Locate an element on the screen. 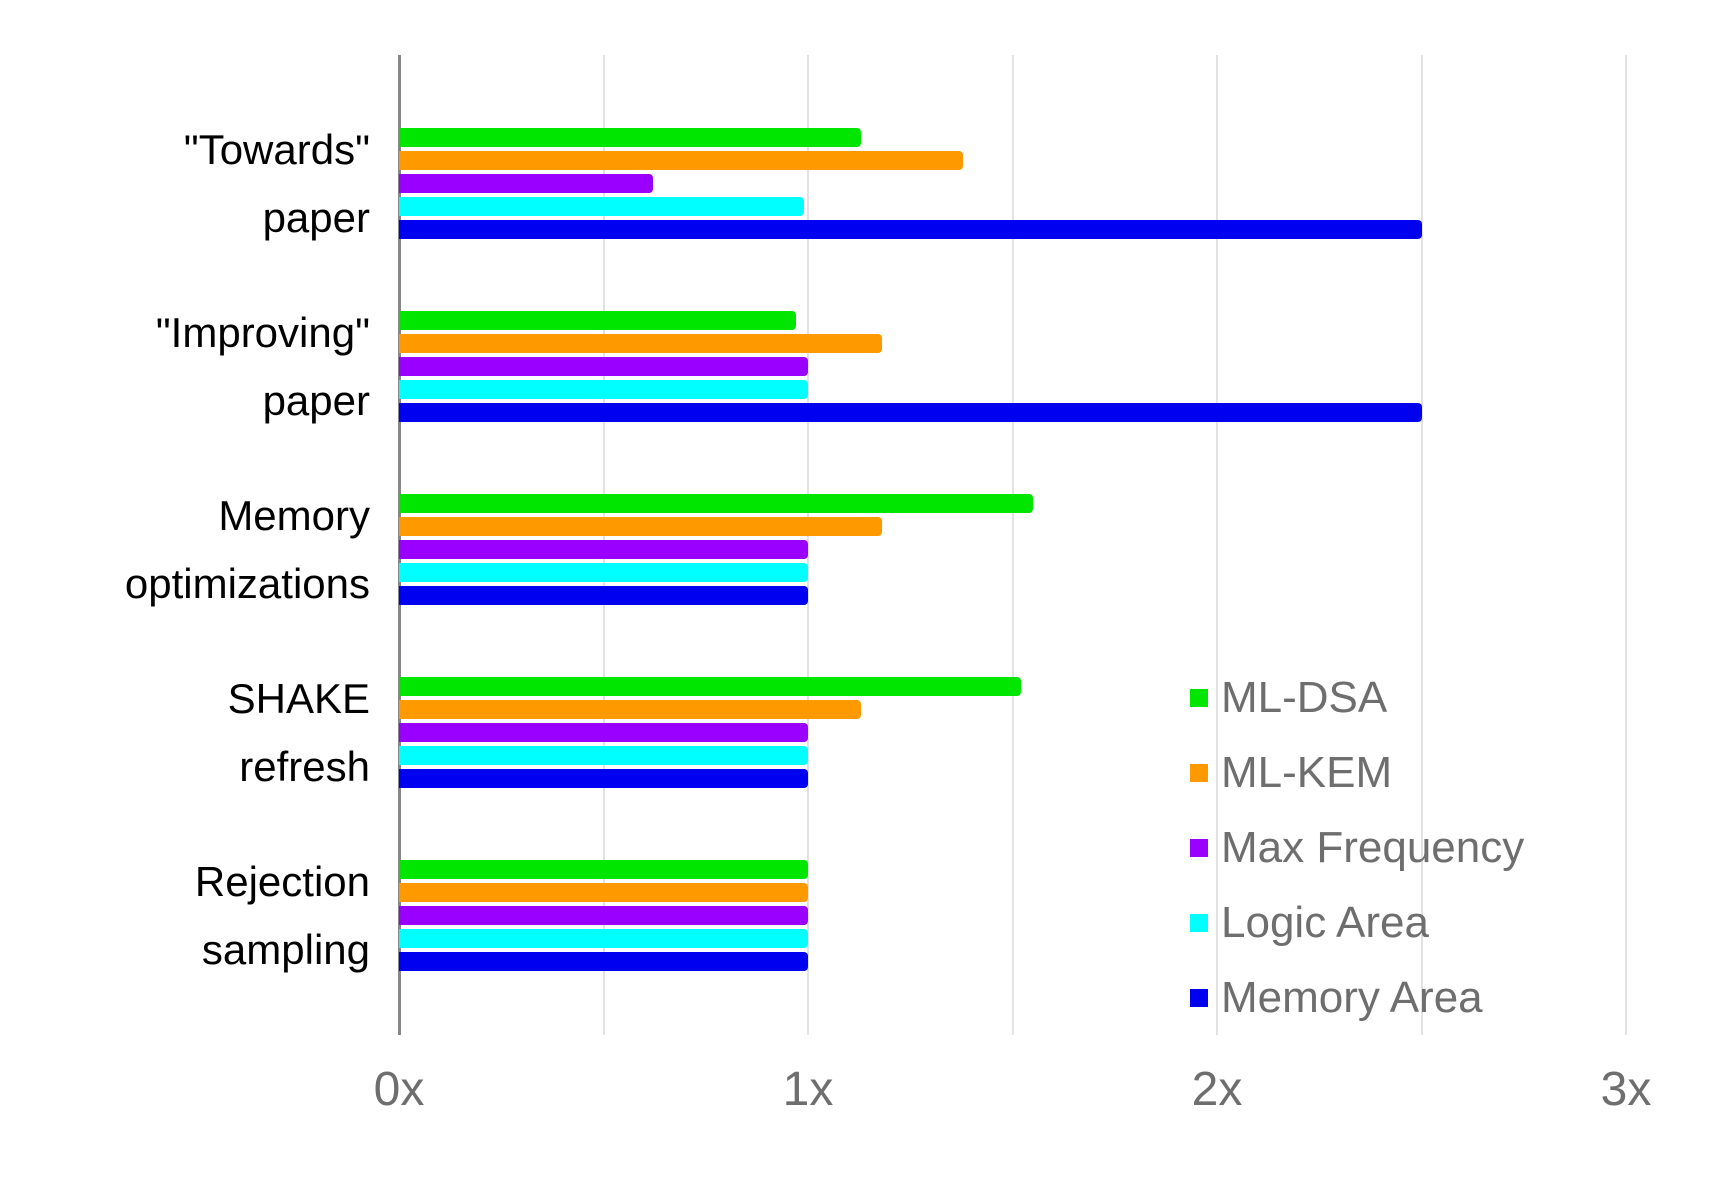  bar-max-frequency-cat0 is located at coordinates (526, 183).